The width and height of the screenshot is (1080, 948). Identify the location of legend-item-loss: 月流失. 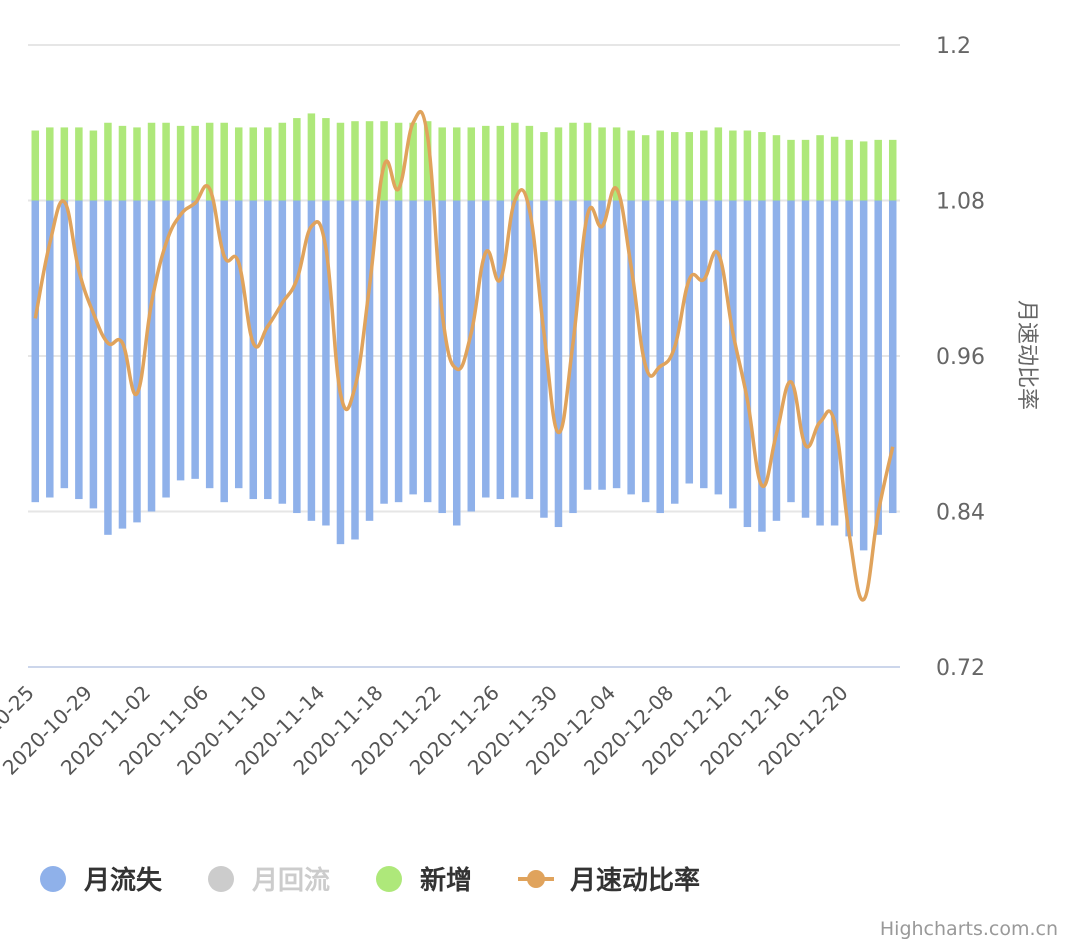
(101, 878).